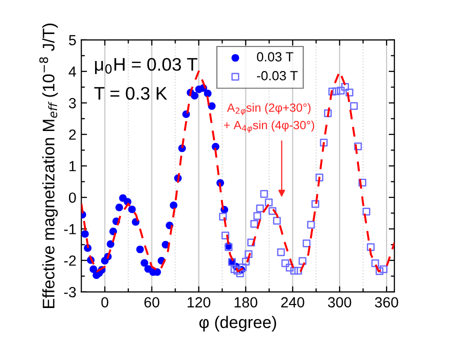 This screenshot has height=350, width=457. What do you see at coordinates (386, 302) in the screenshot?
I see `x-tick-label: 360` at bounding box center [386, 302].